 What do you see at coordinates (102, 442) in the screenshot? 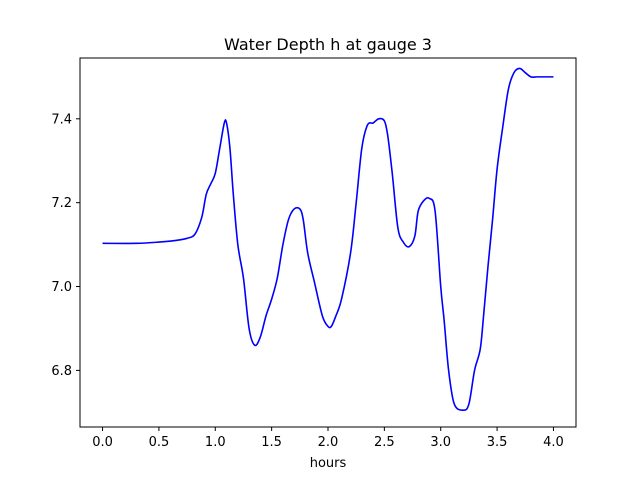
I see `x-tick-label: 0.0` at bounding box center [102, 442].